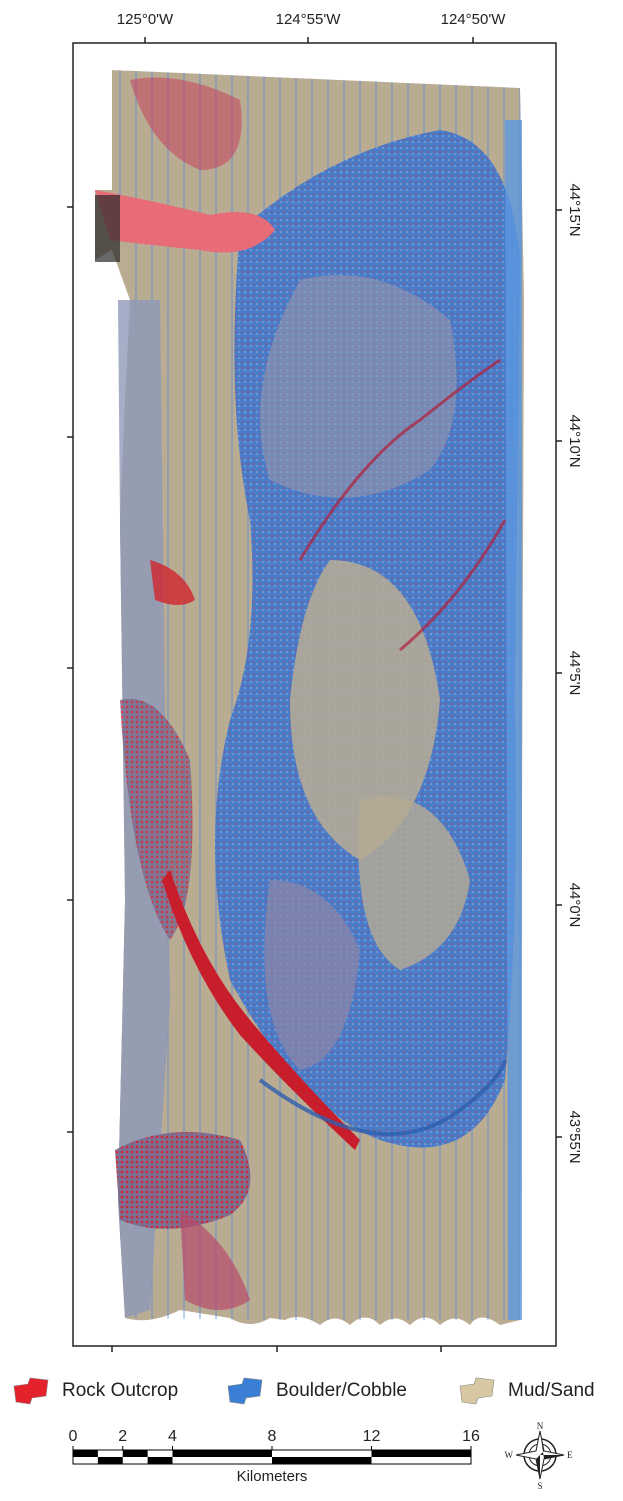 This screenshot has width=623, height=1501. Describe the element at coordinates (272, 1436) in the screenshot. I see `scale-tick-label: 8` at that location.